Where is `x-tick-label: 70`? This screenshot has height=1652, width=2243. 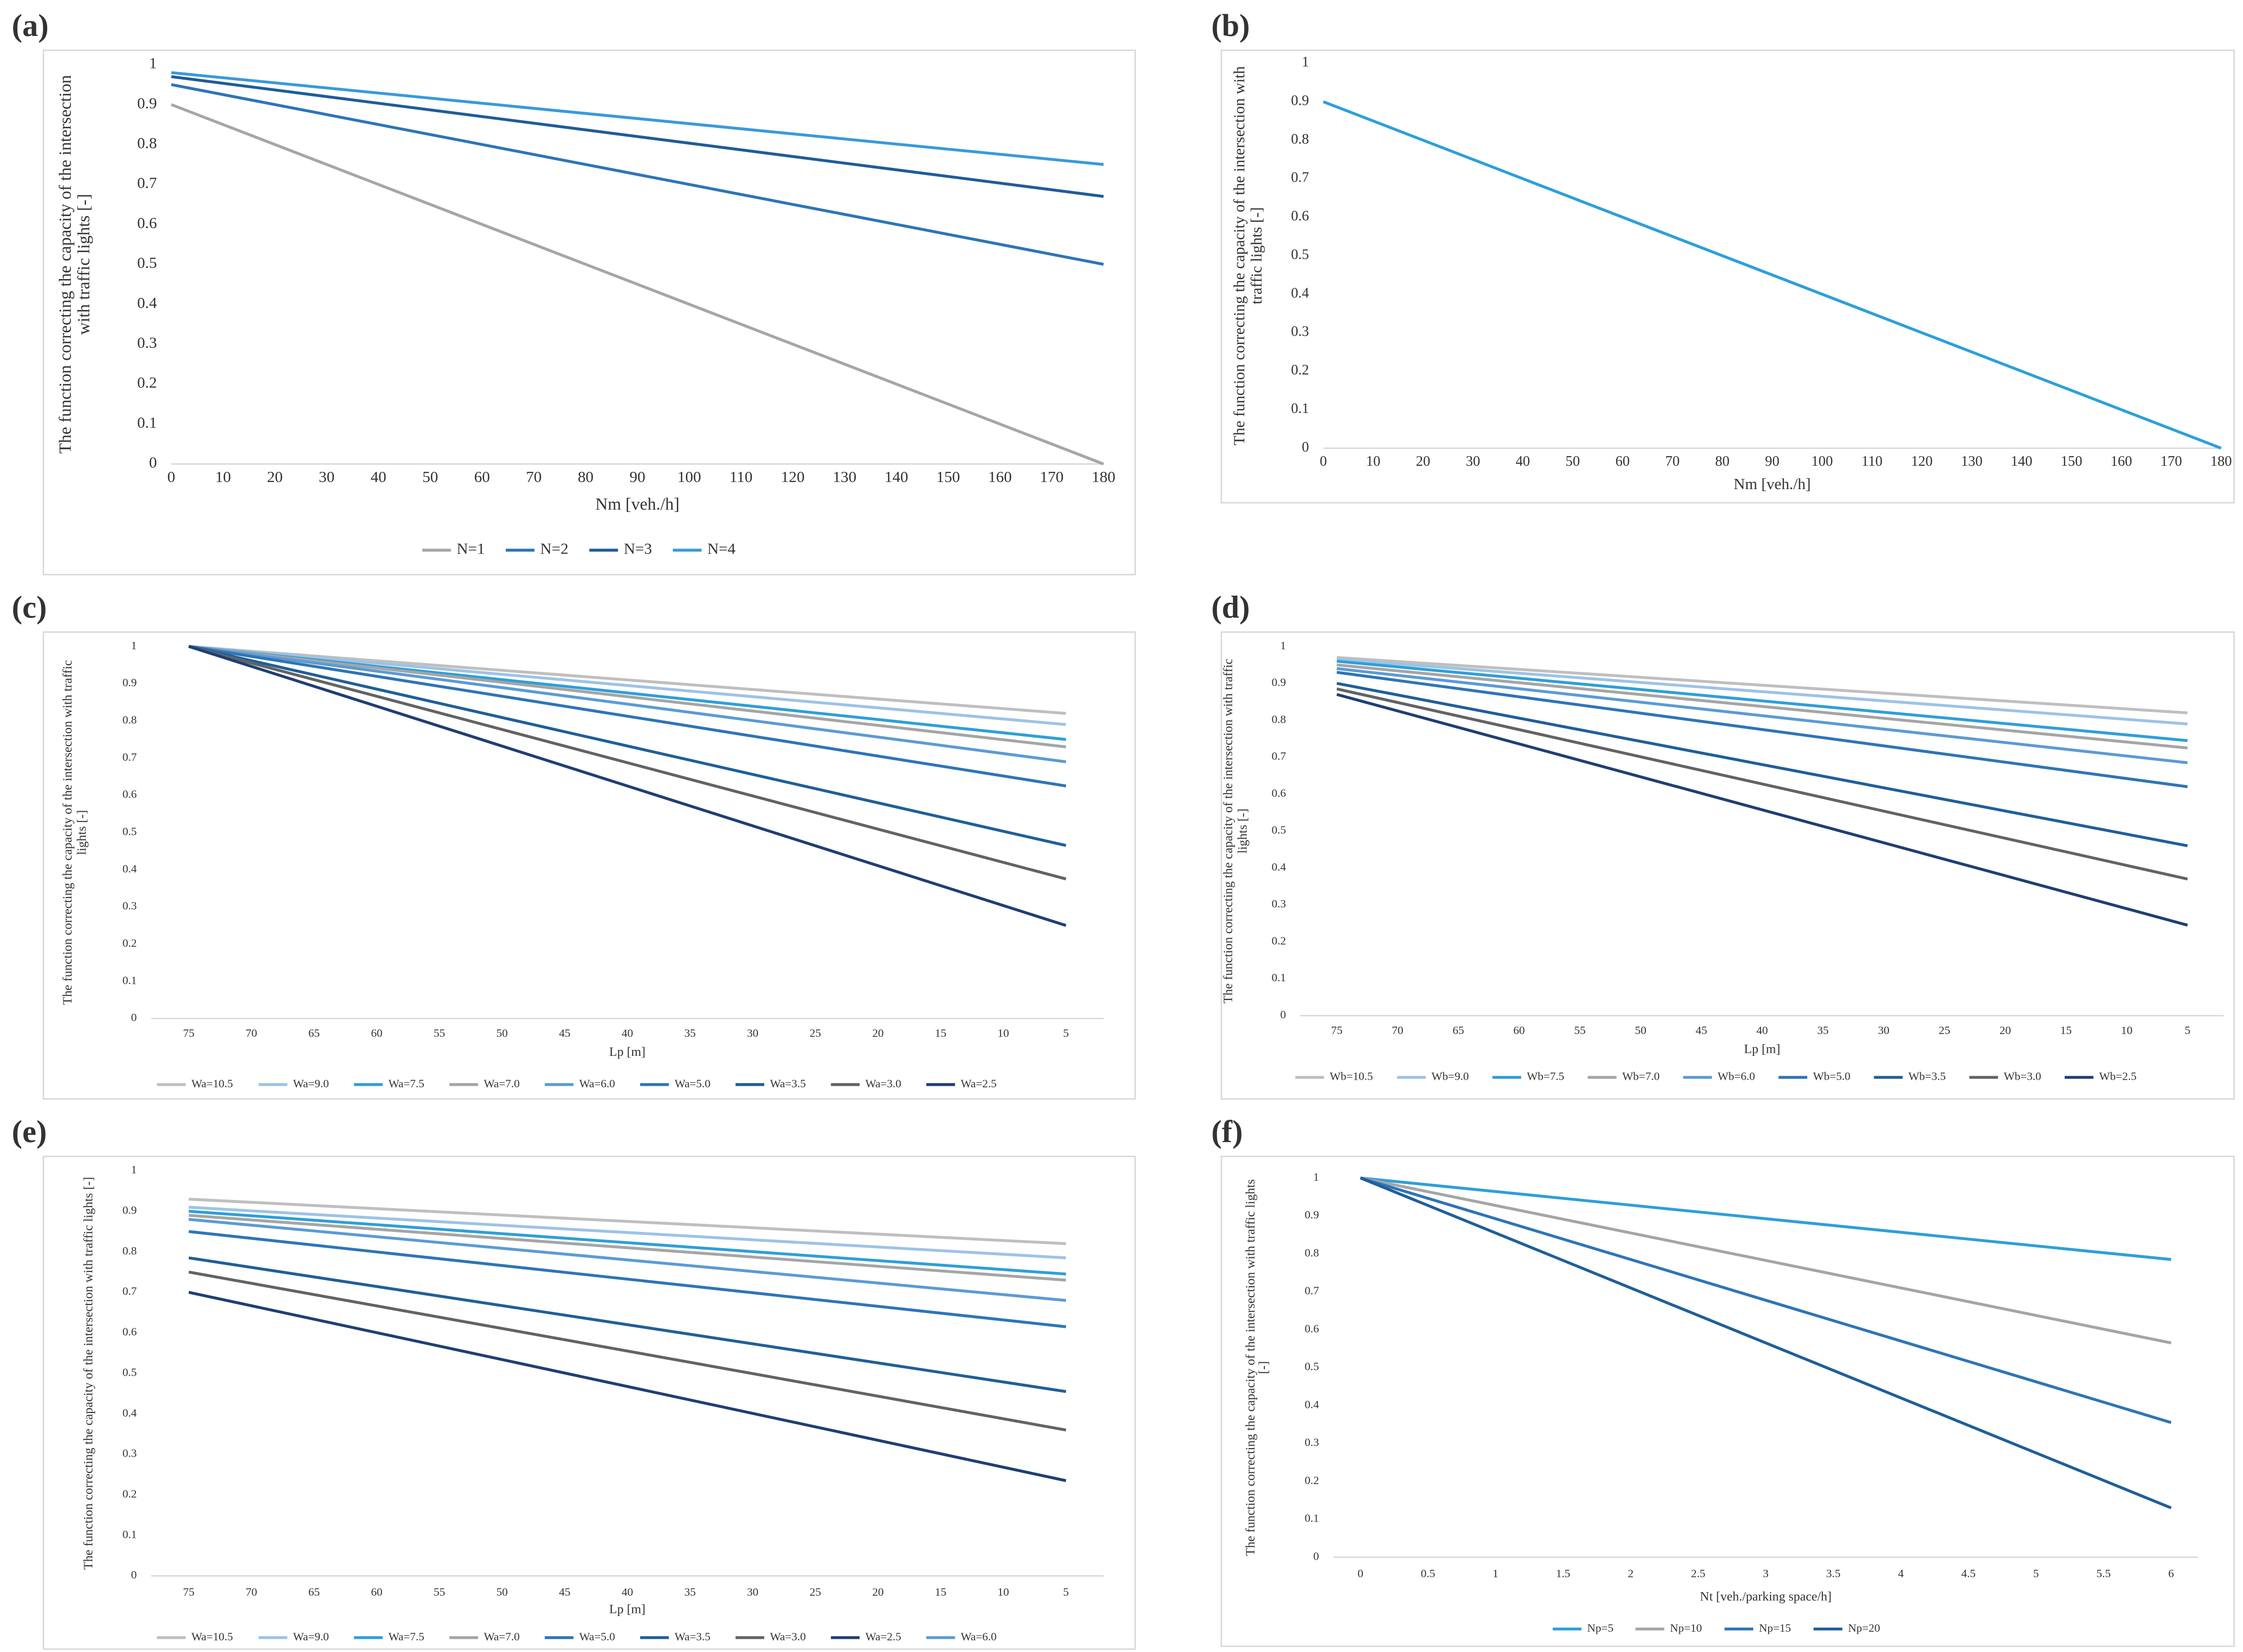 x-tick-label: 70 is located at coordinates (251, 1033).